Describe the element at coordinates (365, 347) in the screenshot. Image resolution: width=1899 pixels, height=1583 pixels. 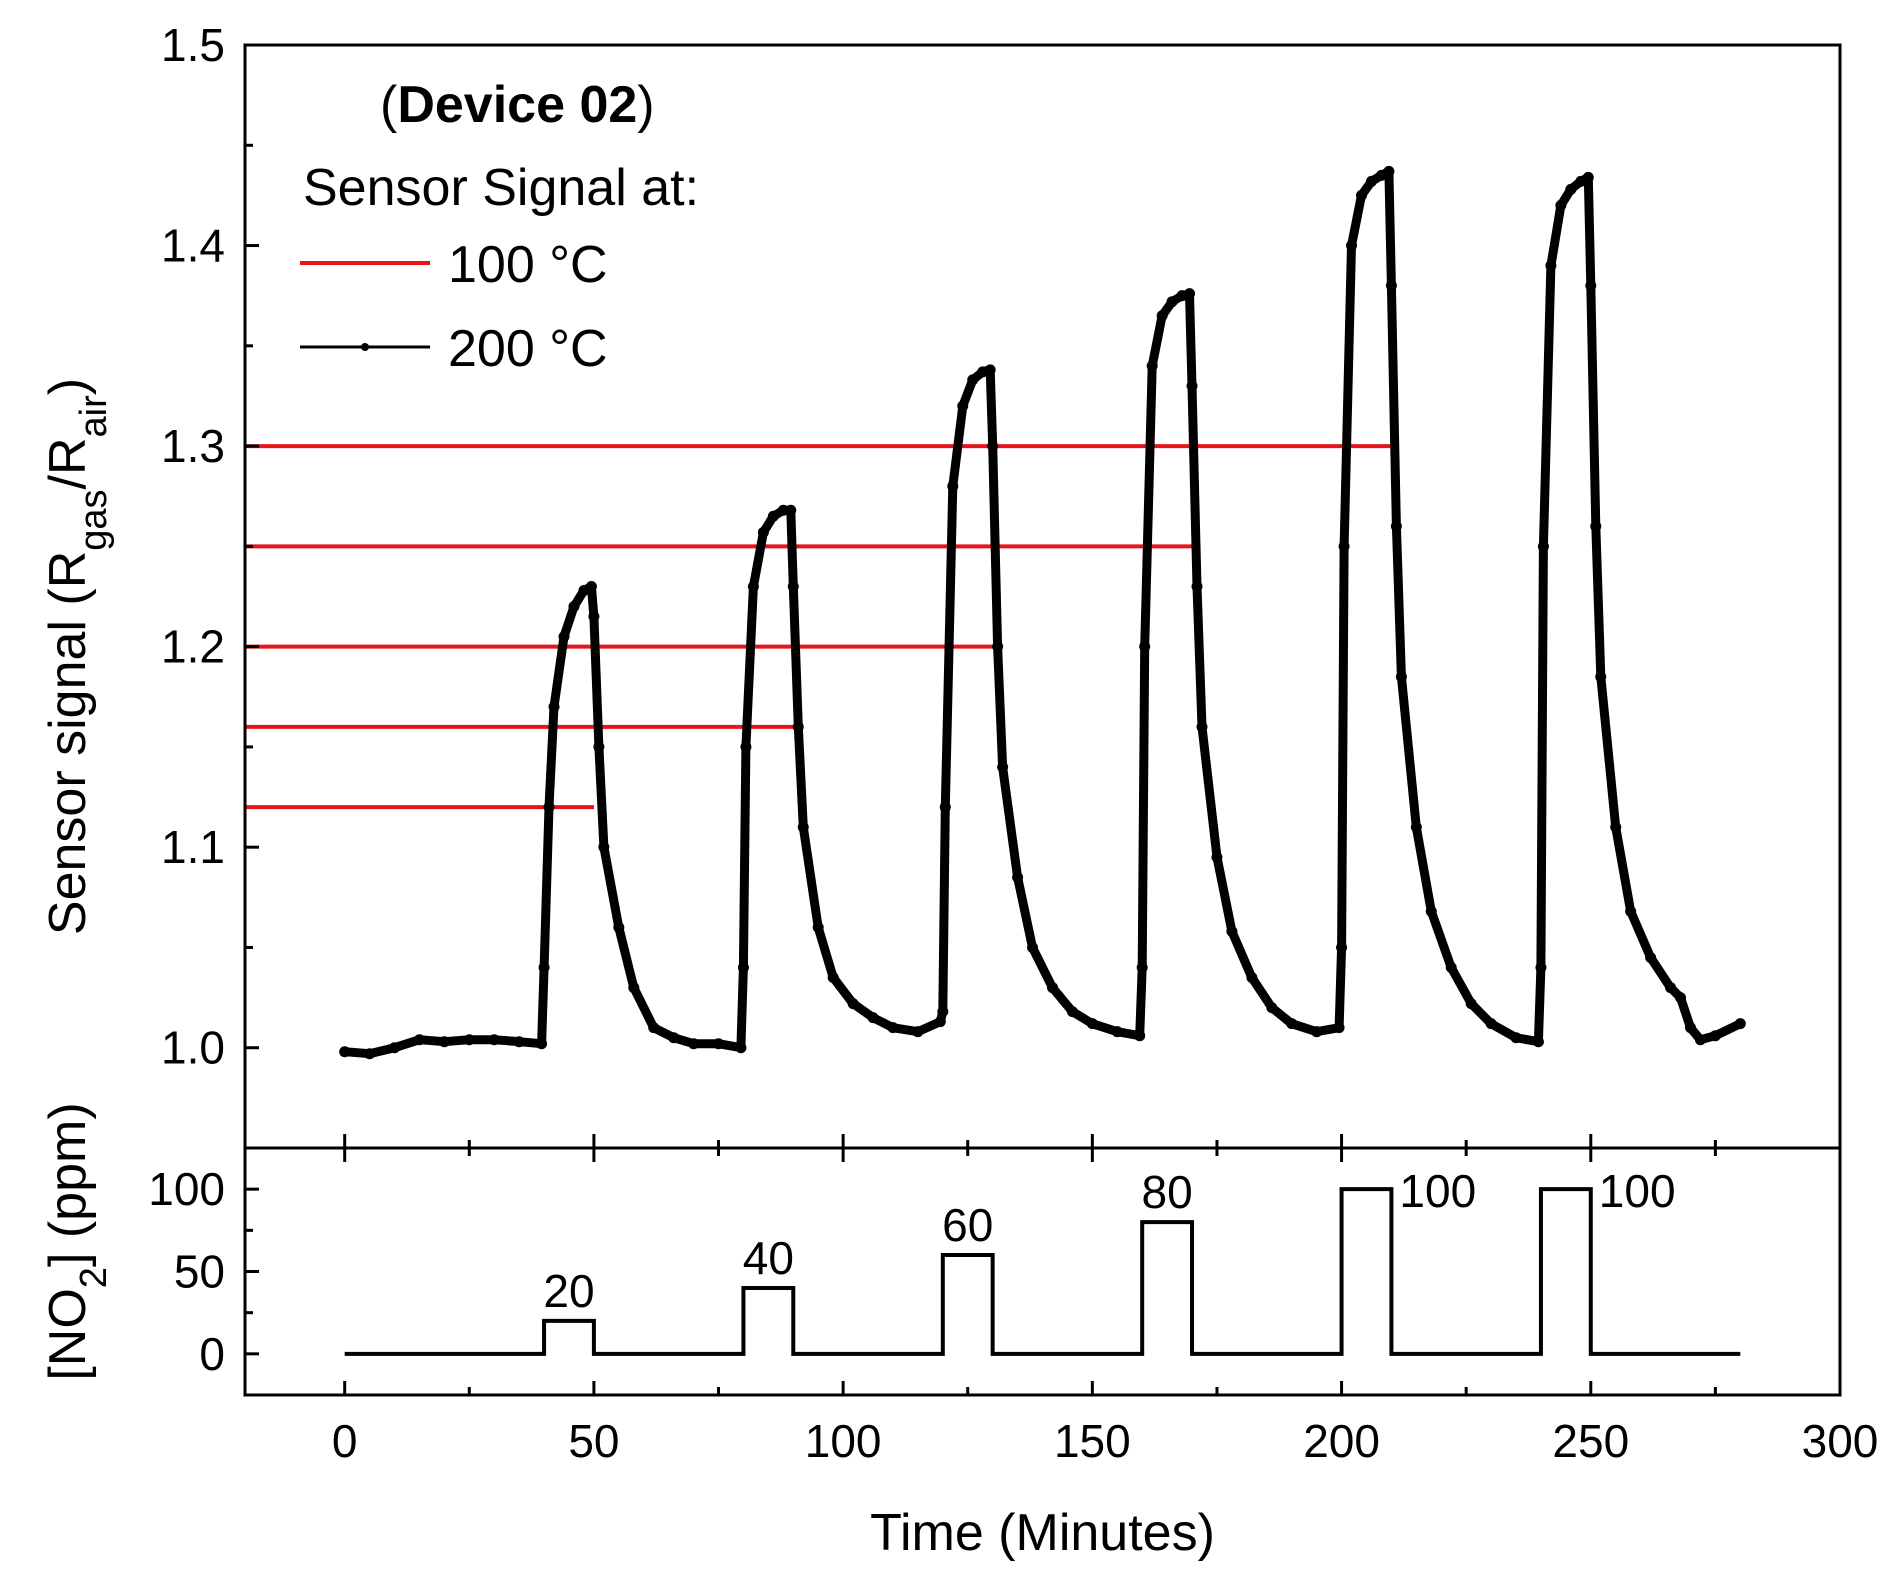
I see `legend-marker-200c` at that location.